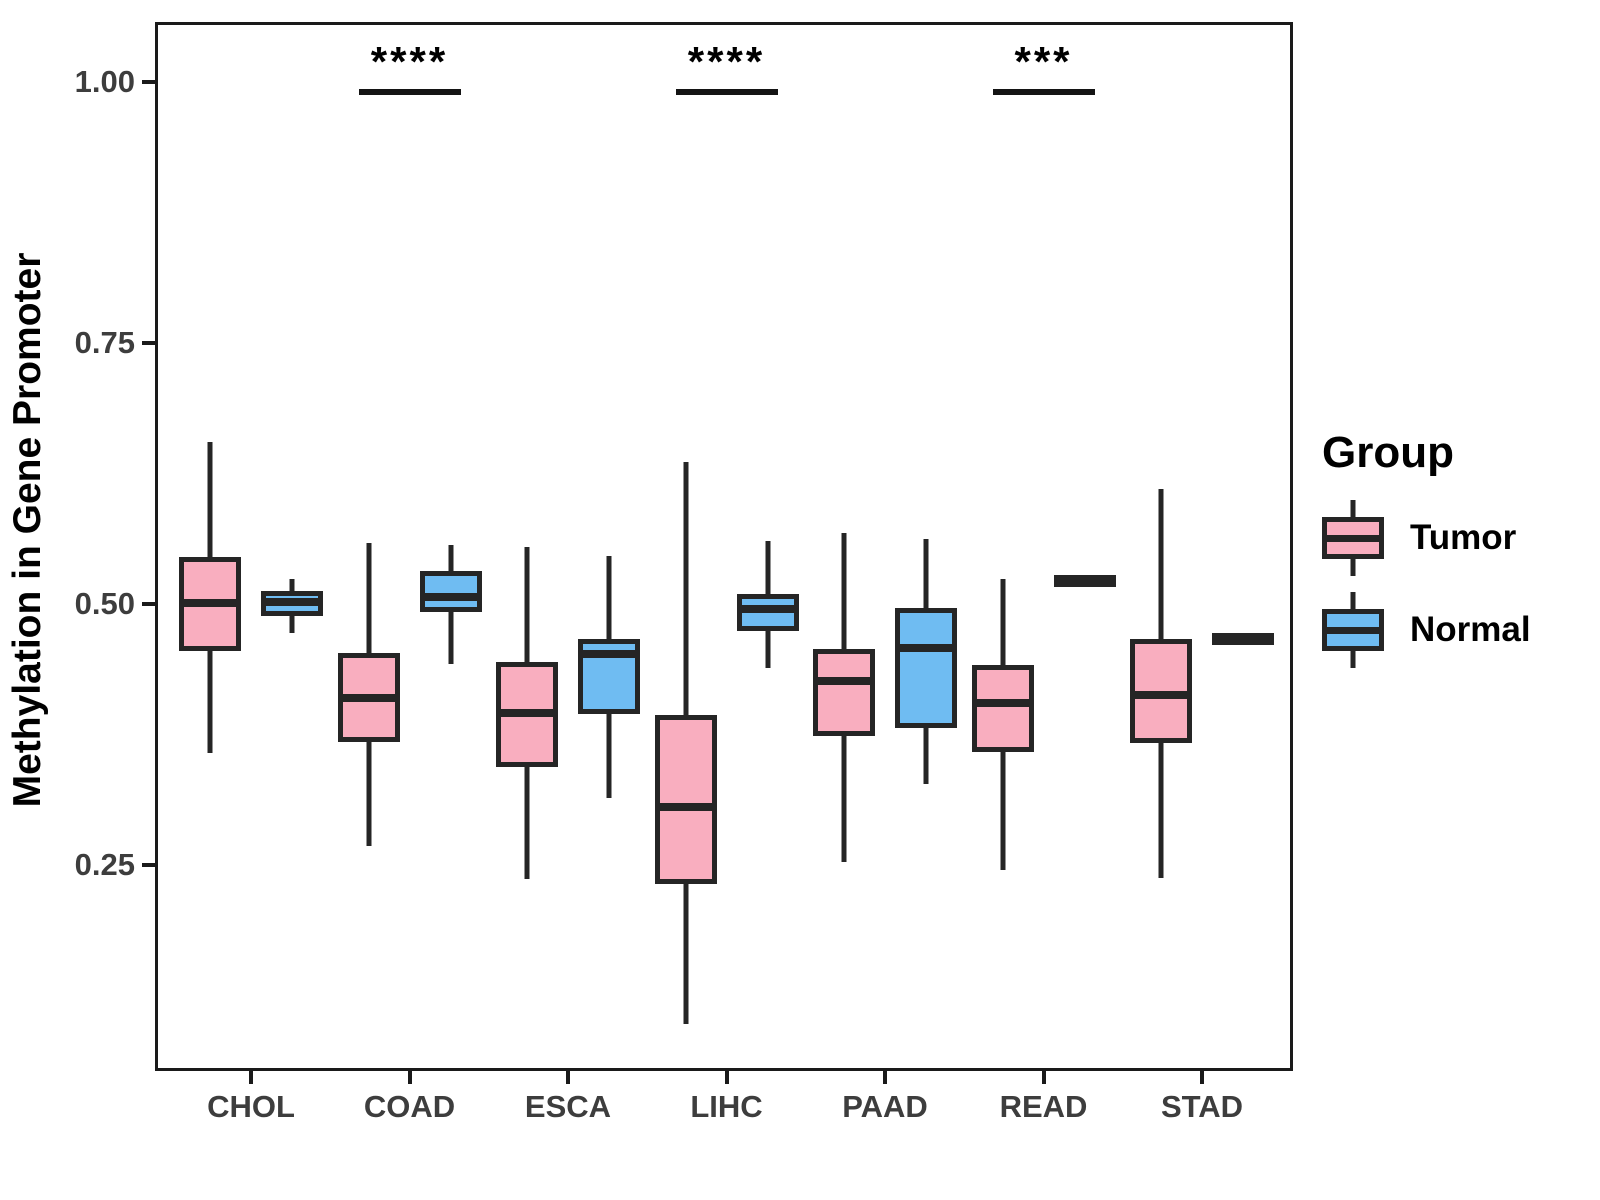 The image size is (1600, 1200). I want to click on box-normal-coad, so click(450, 591).